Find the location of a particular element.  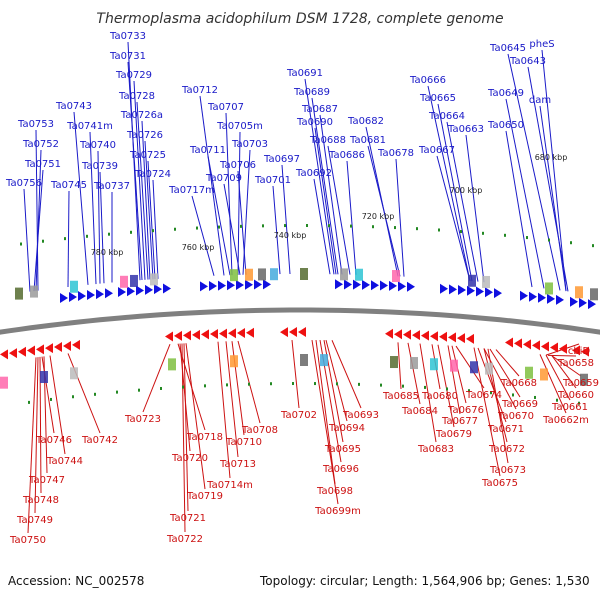

forward-gene-label: Ta0703 is located at coordinates (249, 144).